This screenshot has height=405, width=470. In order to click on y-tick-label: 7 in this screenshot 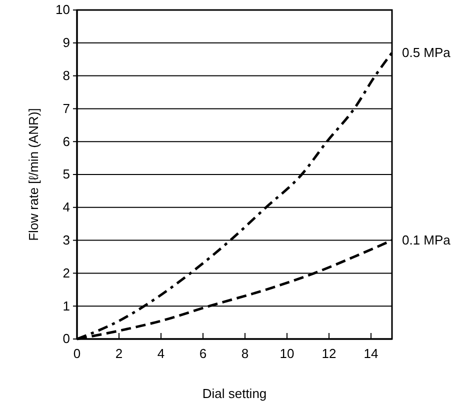, I will do `click(66, 108)`.